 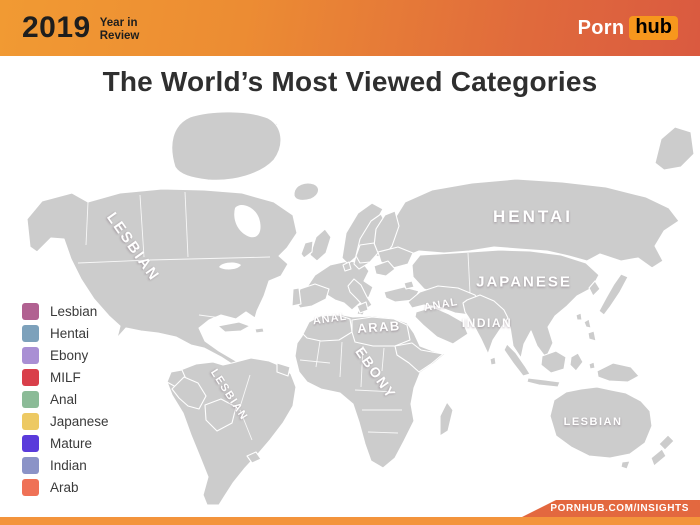 I want to click on region-australia, so click(x=601, y=422).